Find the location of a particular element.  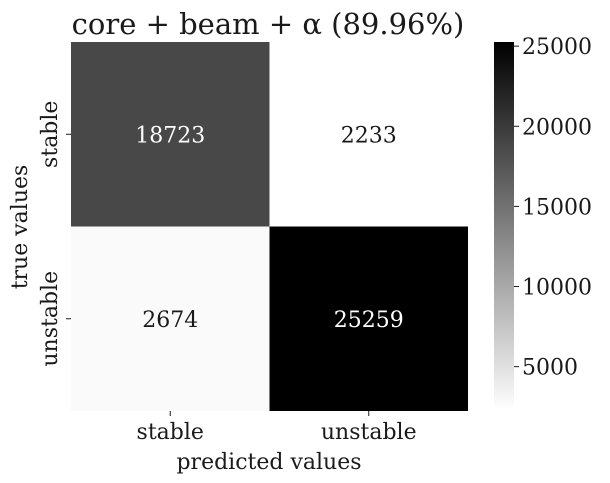

cell-value-label: 18723 is located at coordinates (170, 135).